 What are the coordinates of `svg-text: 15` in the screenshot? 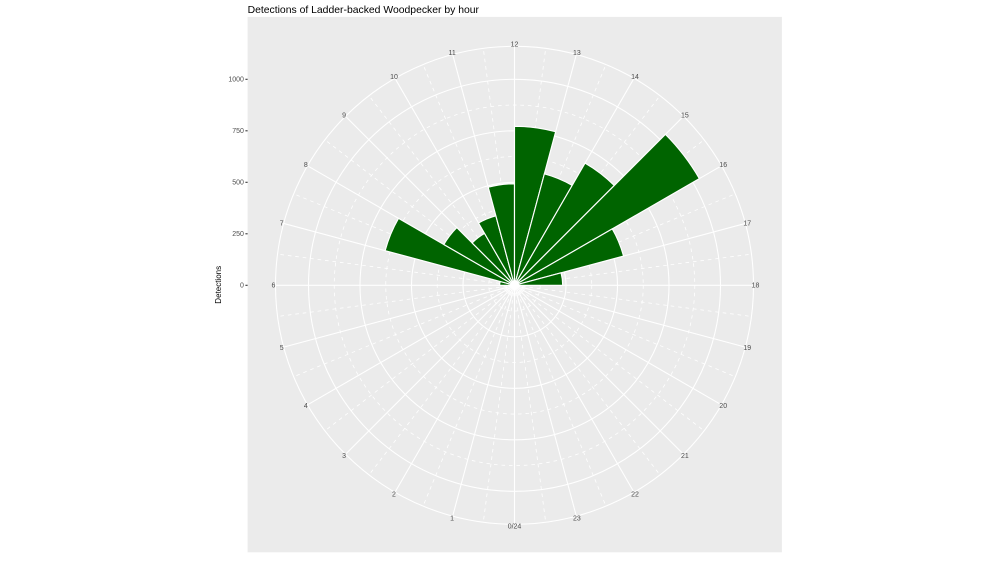 It's located at (685, 115).